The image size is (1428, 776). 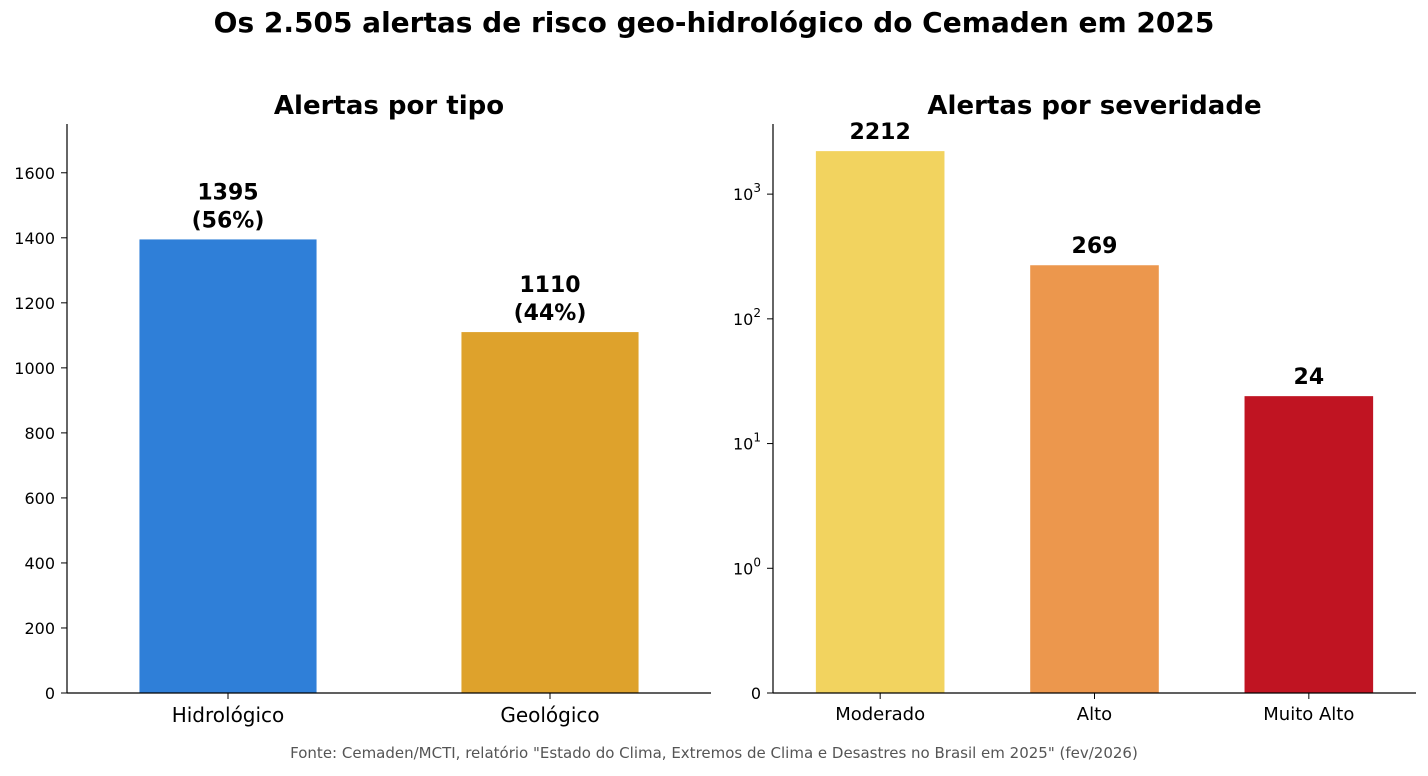 I want to click on x-tick-label: Geológico, so click(x=549, y=715).